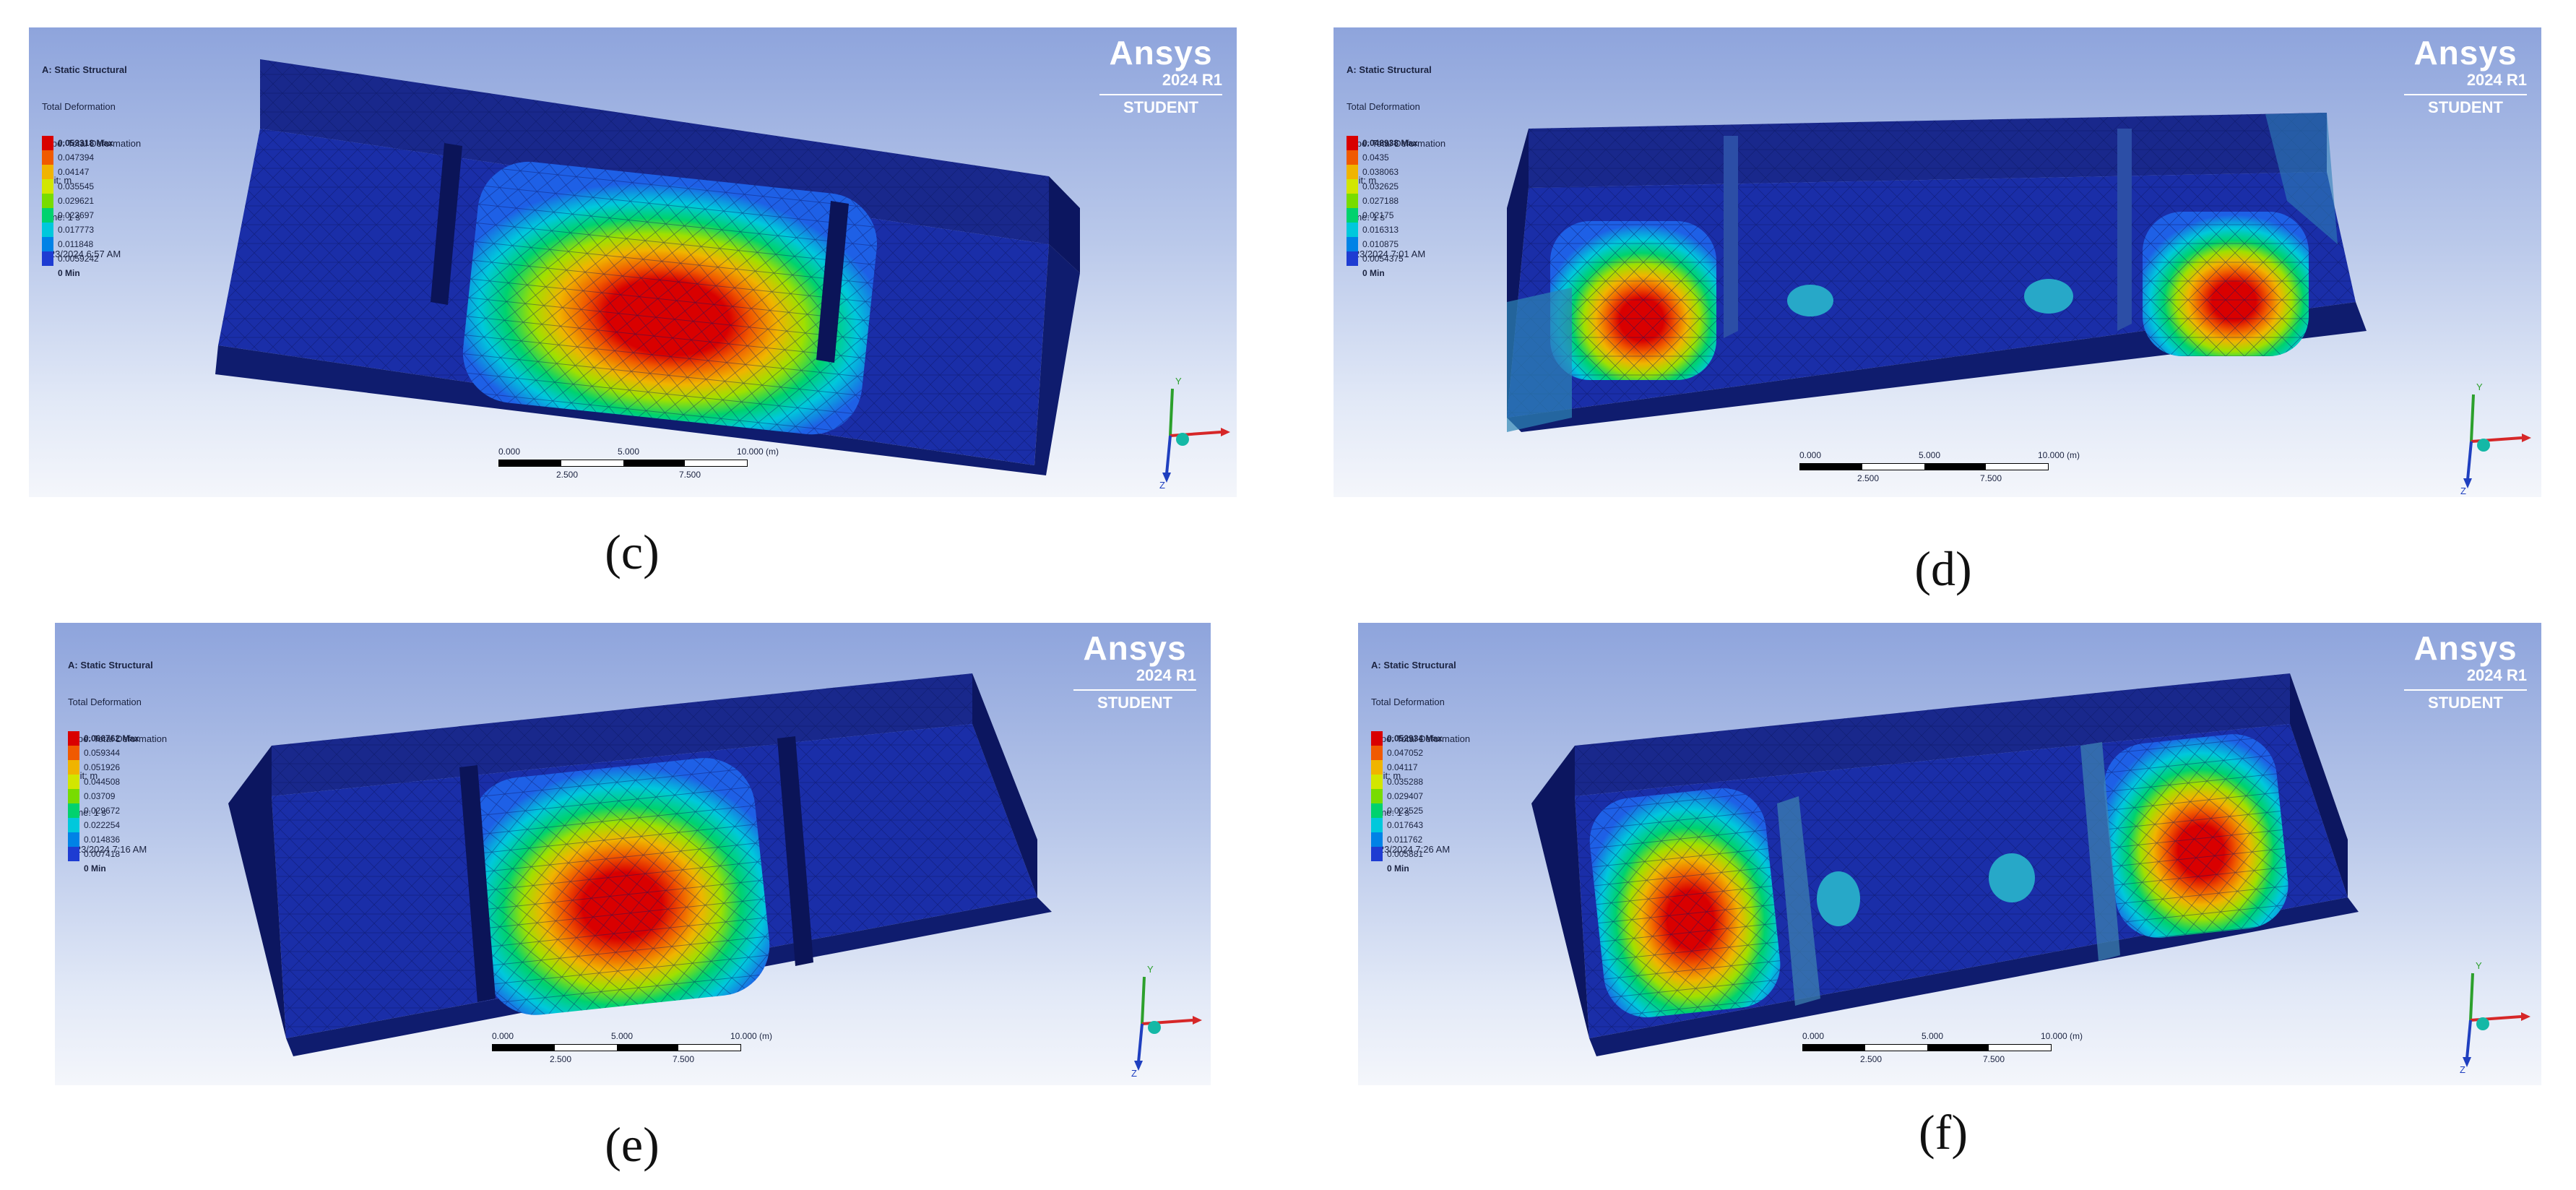 The image size is (2576, 1190). I want to click on legend-row: 0.005881, so click(1407, 854).